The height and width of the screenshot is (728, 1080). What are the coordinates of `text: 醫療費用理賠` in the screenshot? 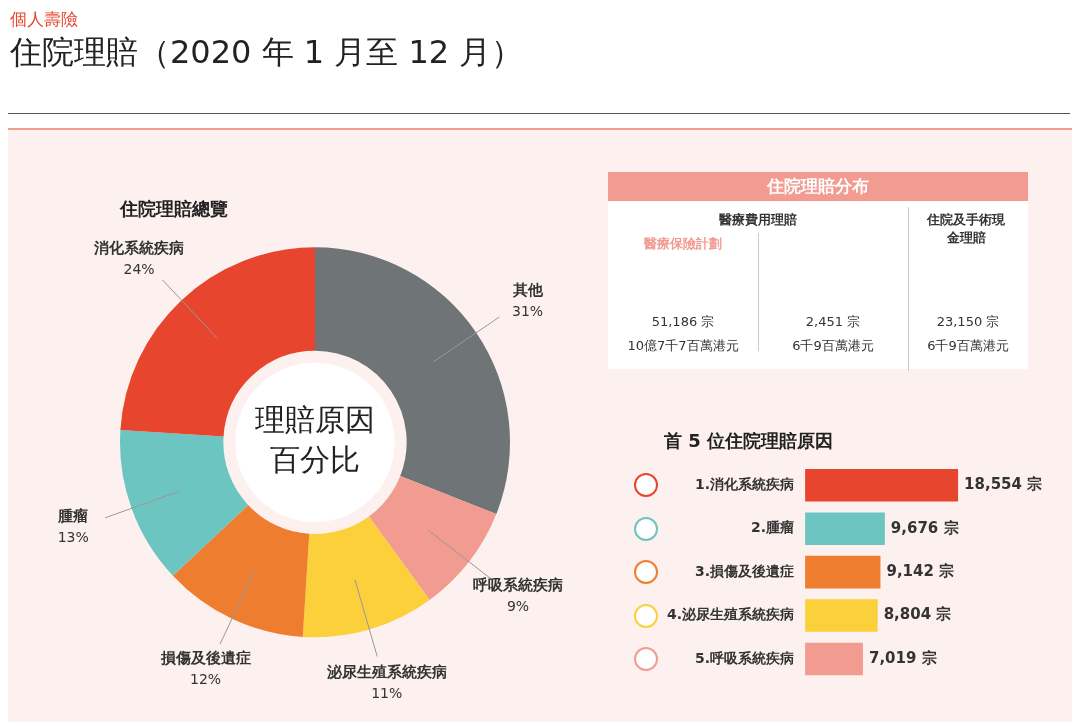 It's located at (758, 220).